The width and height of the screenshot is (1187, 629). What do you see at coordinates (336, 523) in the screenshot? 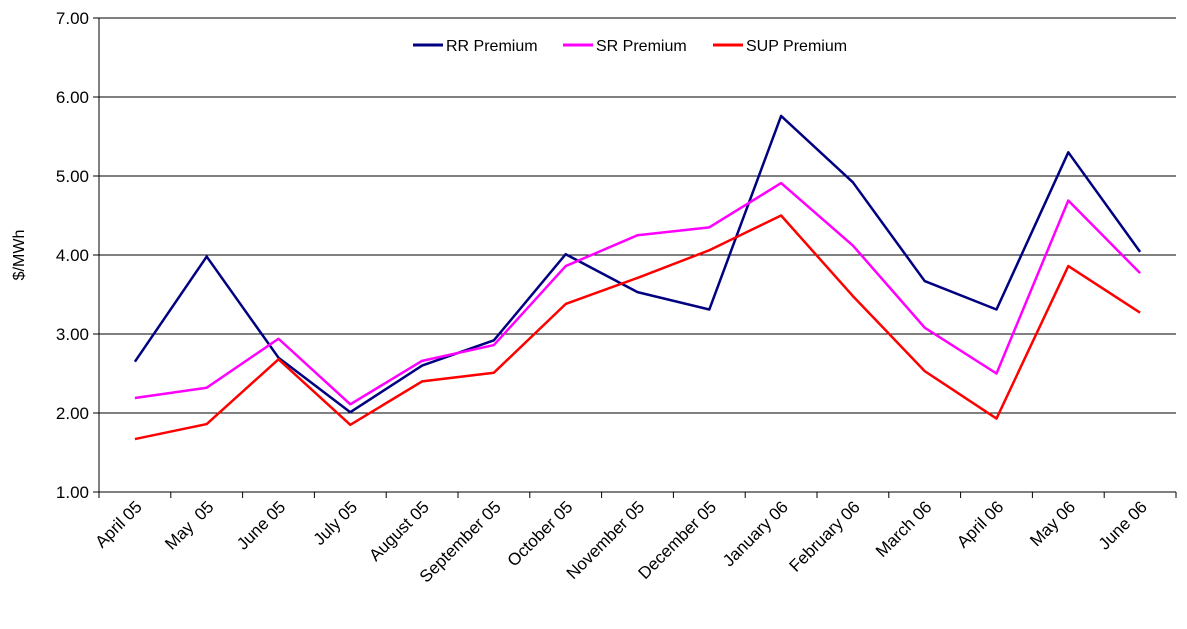
I see `x-tick-label: July 05` at bounding box center [336, 523].